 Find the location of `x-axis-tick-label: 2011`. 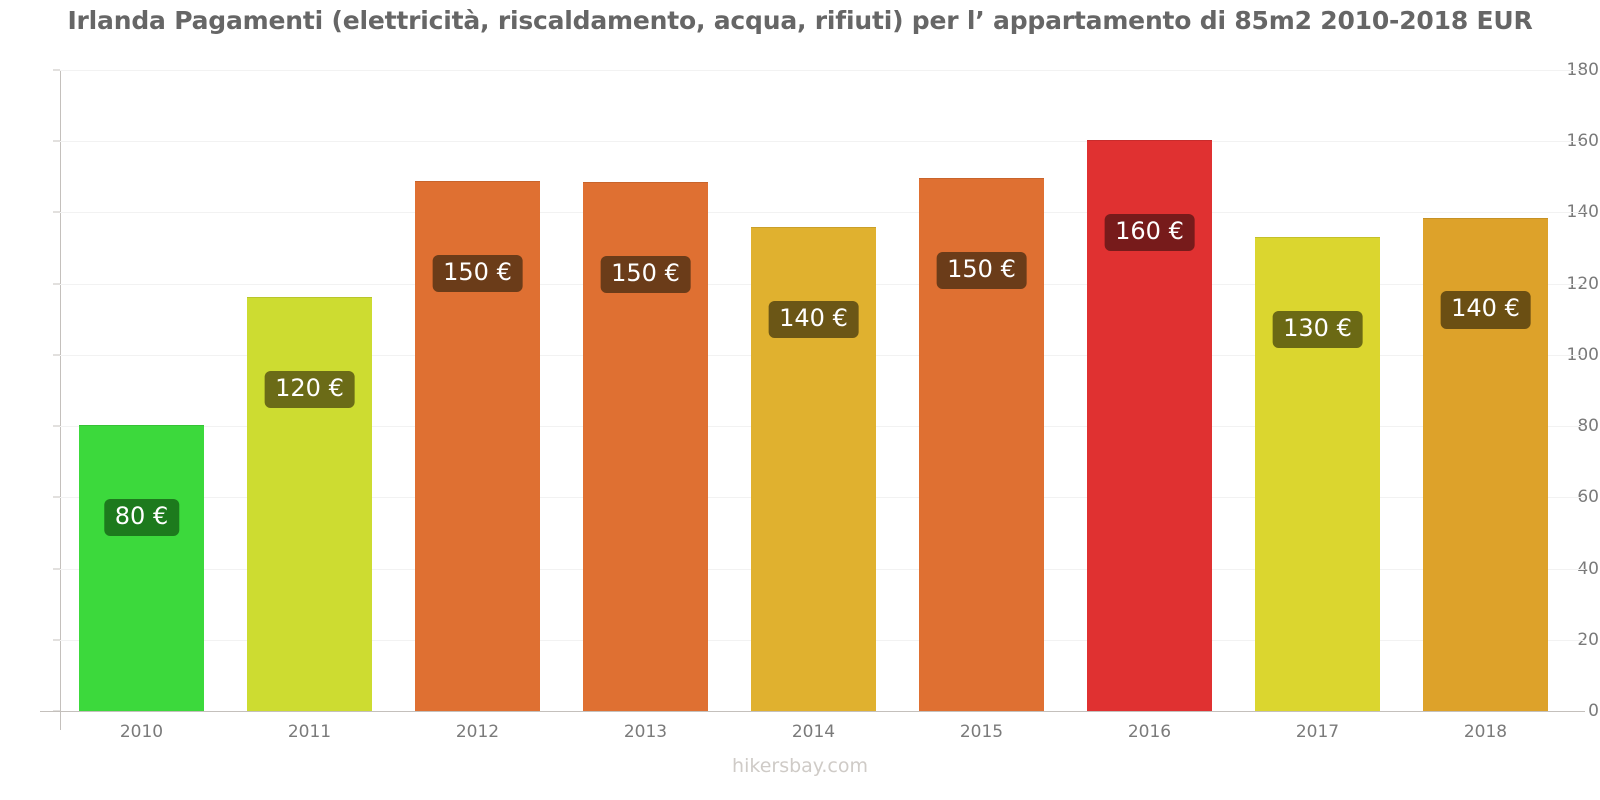

x-axis-tick-label: 2011 is located at coordinates (309, 732).